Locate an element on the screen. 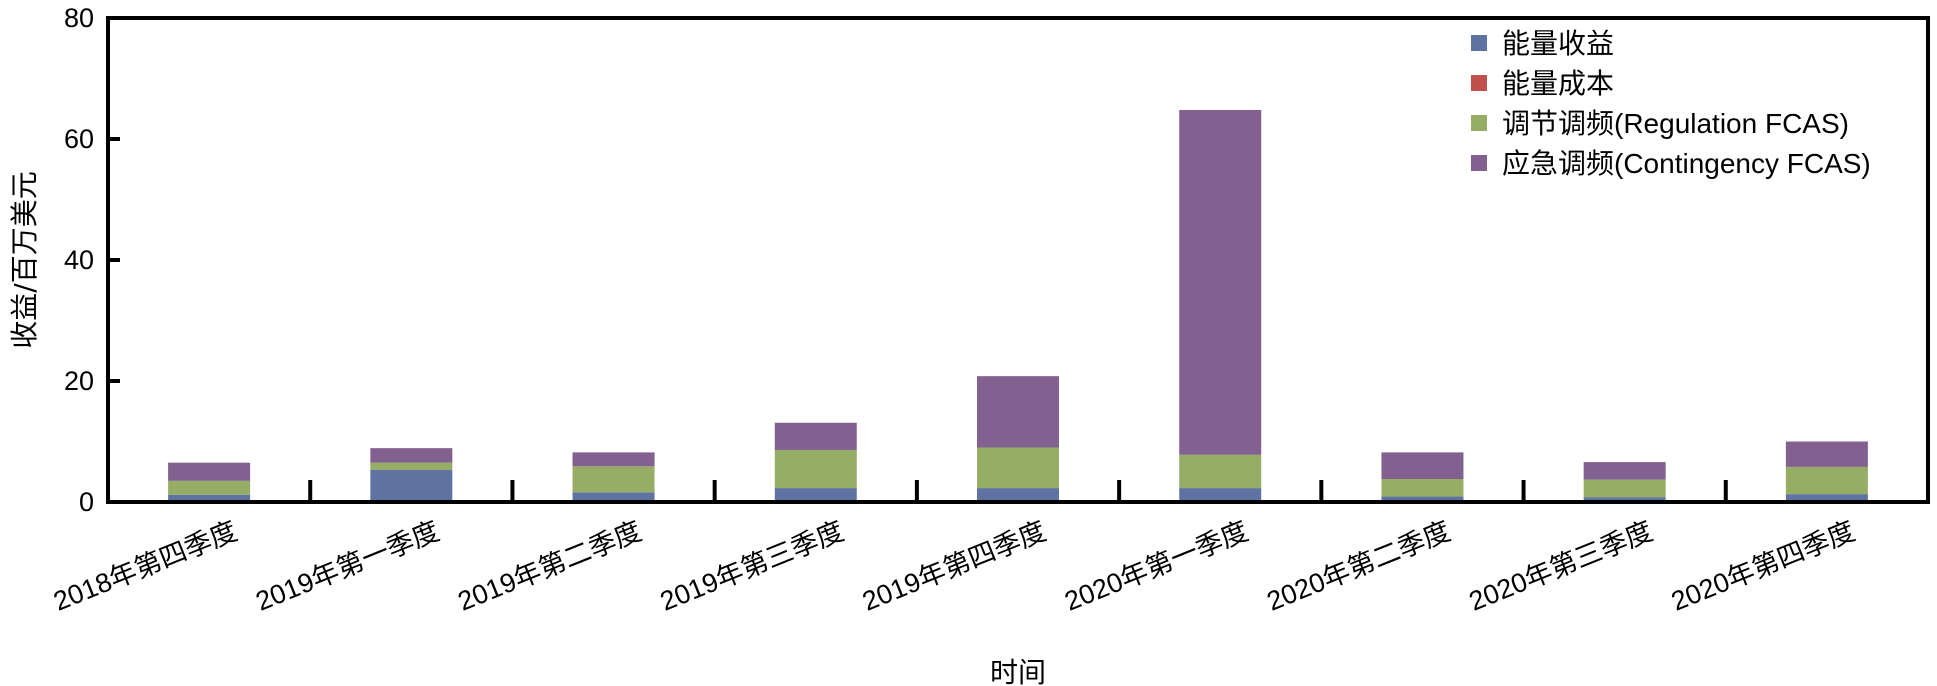 This screenshot has width=1937, height=686. bar-segment-s3-c0 is located at coordinates (209, 471).